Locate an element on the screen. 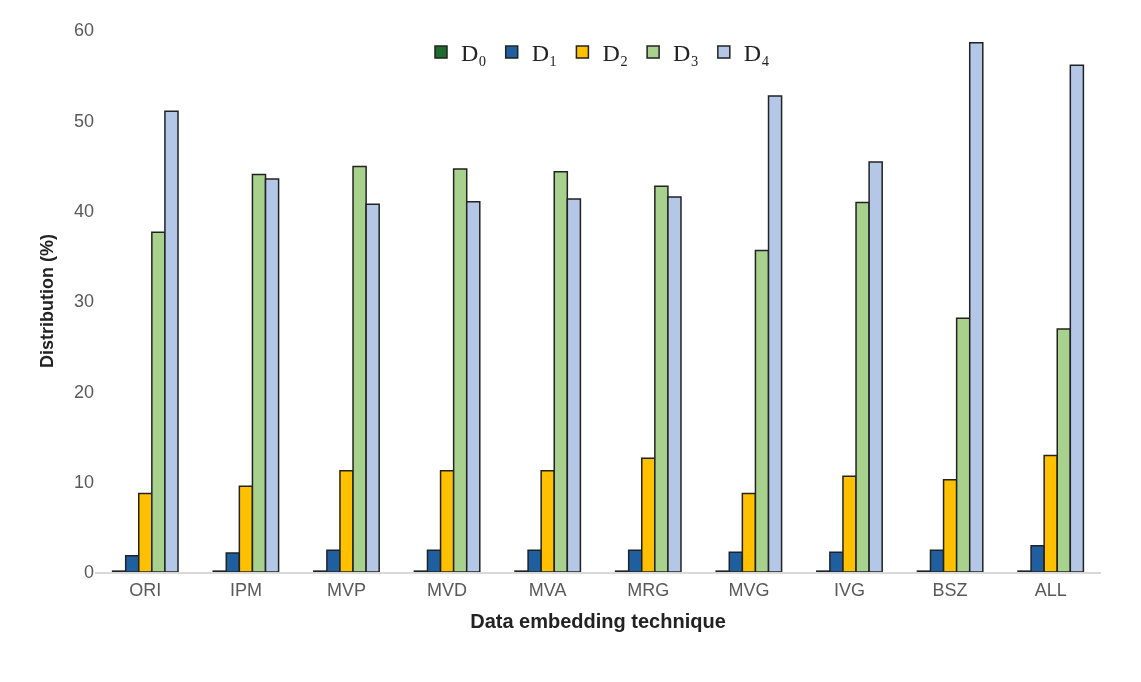 This screenshot has height=682, width=1141. x-tick-label: ALL is located at coordinates (1050, 589).